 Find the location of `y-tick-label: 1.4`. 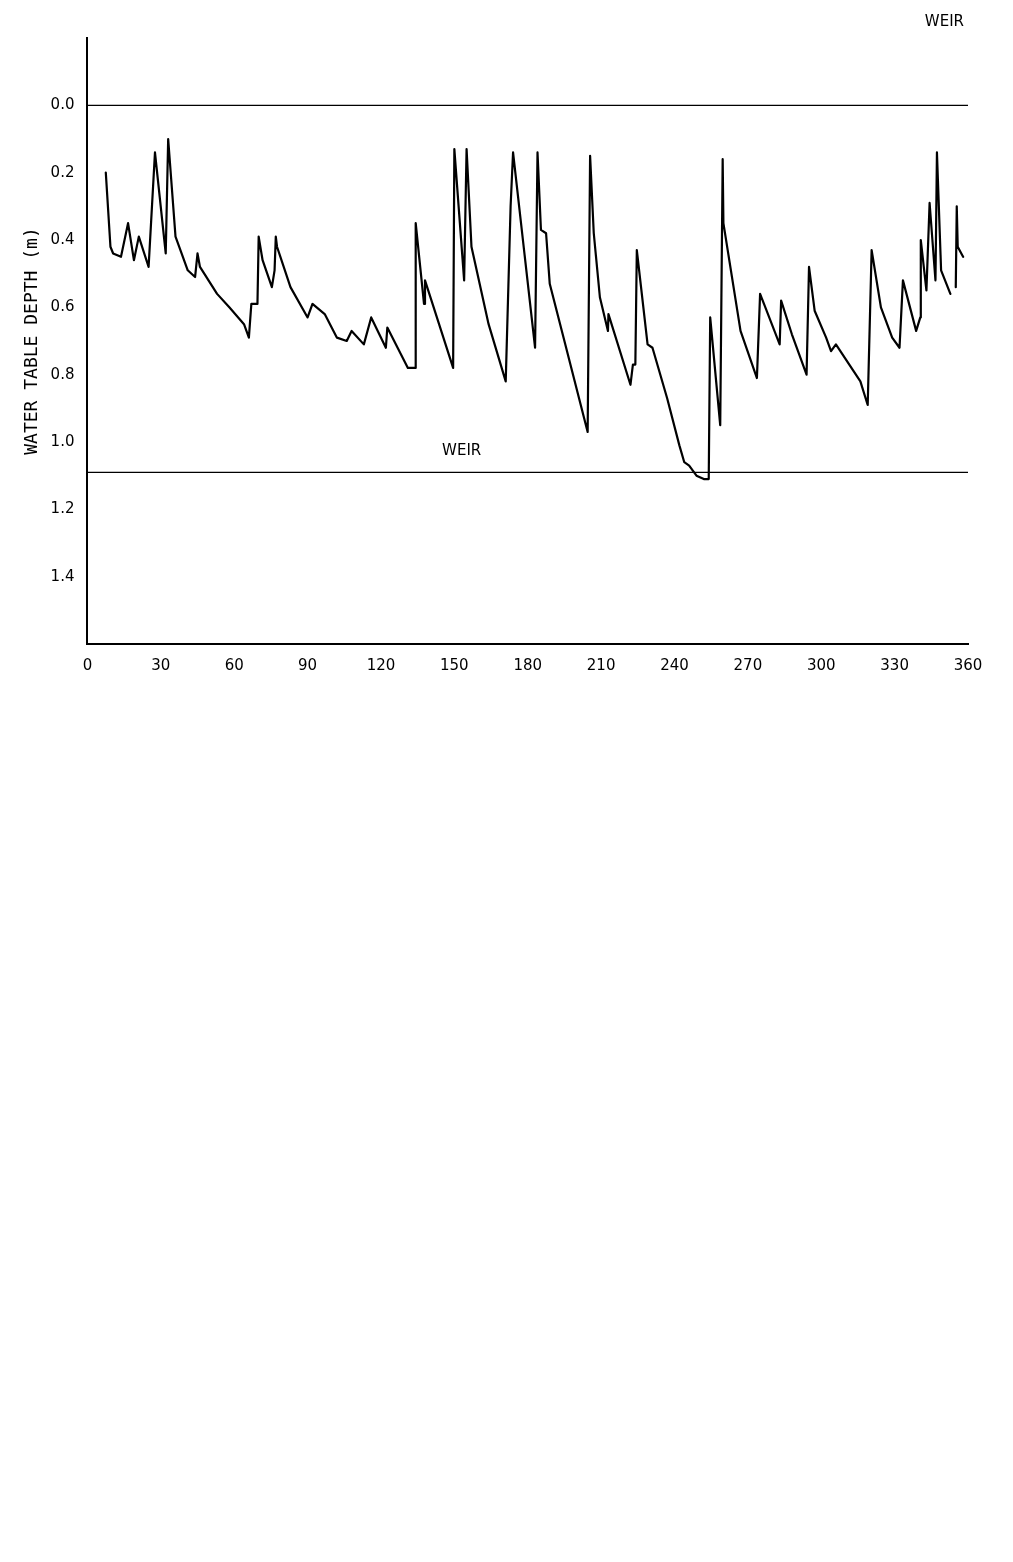

y-tick-label: 1.4 is located at coordinates (62, 575).